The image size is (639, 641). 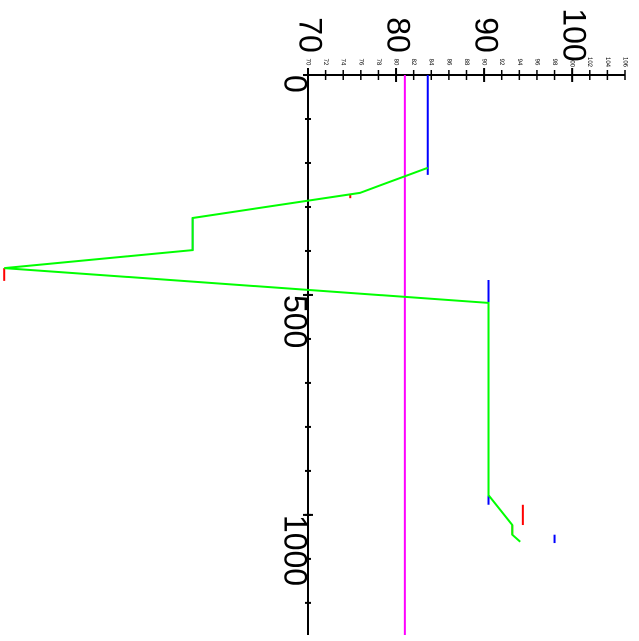 What do you see at coordinates (395, 62) in the screenshot?
I see `y-minor-tick-label: 80` at bounding box center [395, 62].